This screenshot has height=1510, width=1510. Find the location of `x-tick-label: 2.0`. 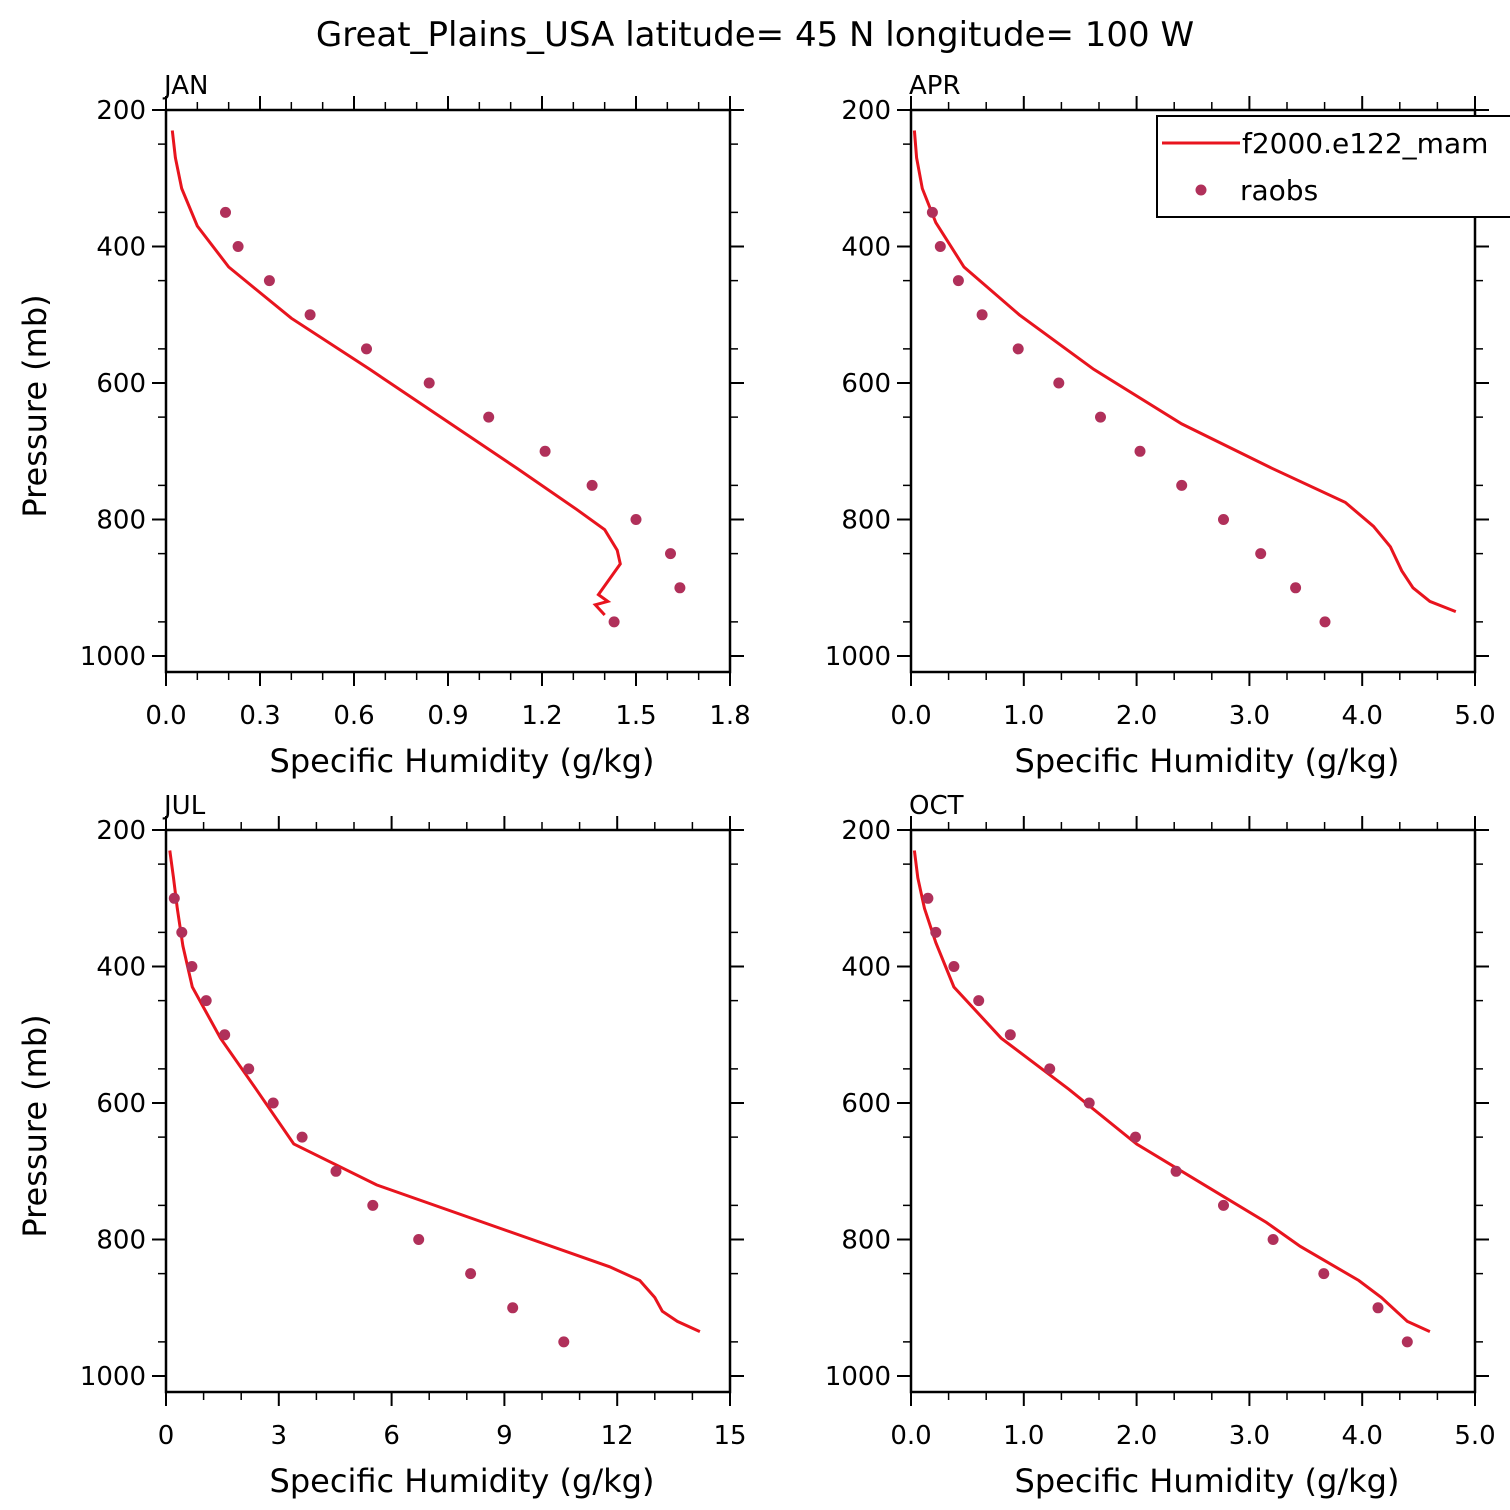

x-tick-label: 2.0 is located at coordinates (1136, 1436).